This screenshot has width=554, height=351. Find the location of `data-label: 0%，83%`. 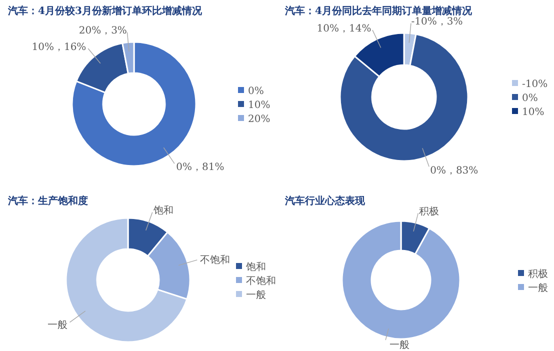

data-label: 0%，83% is located at coordinates (454, 170).